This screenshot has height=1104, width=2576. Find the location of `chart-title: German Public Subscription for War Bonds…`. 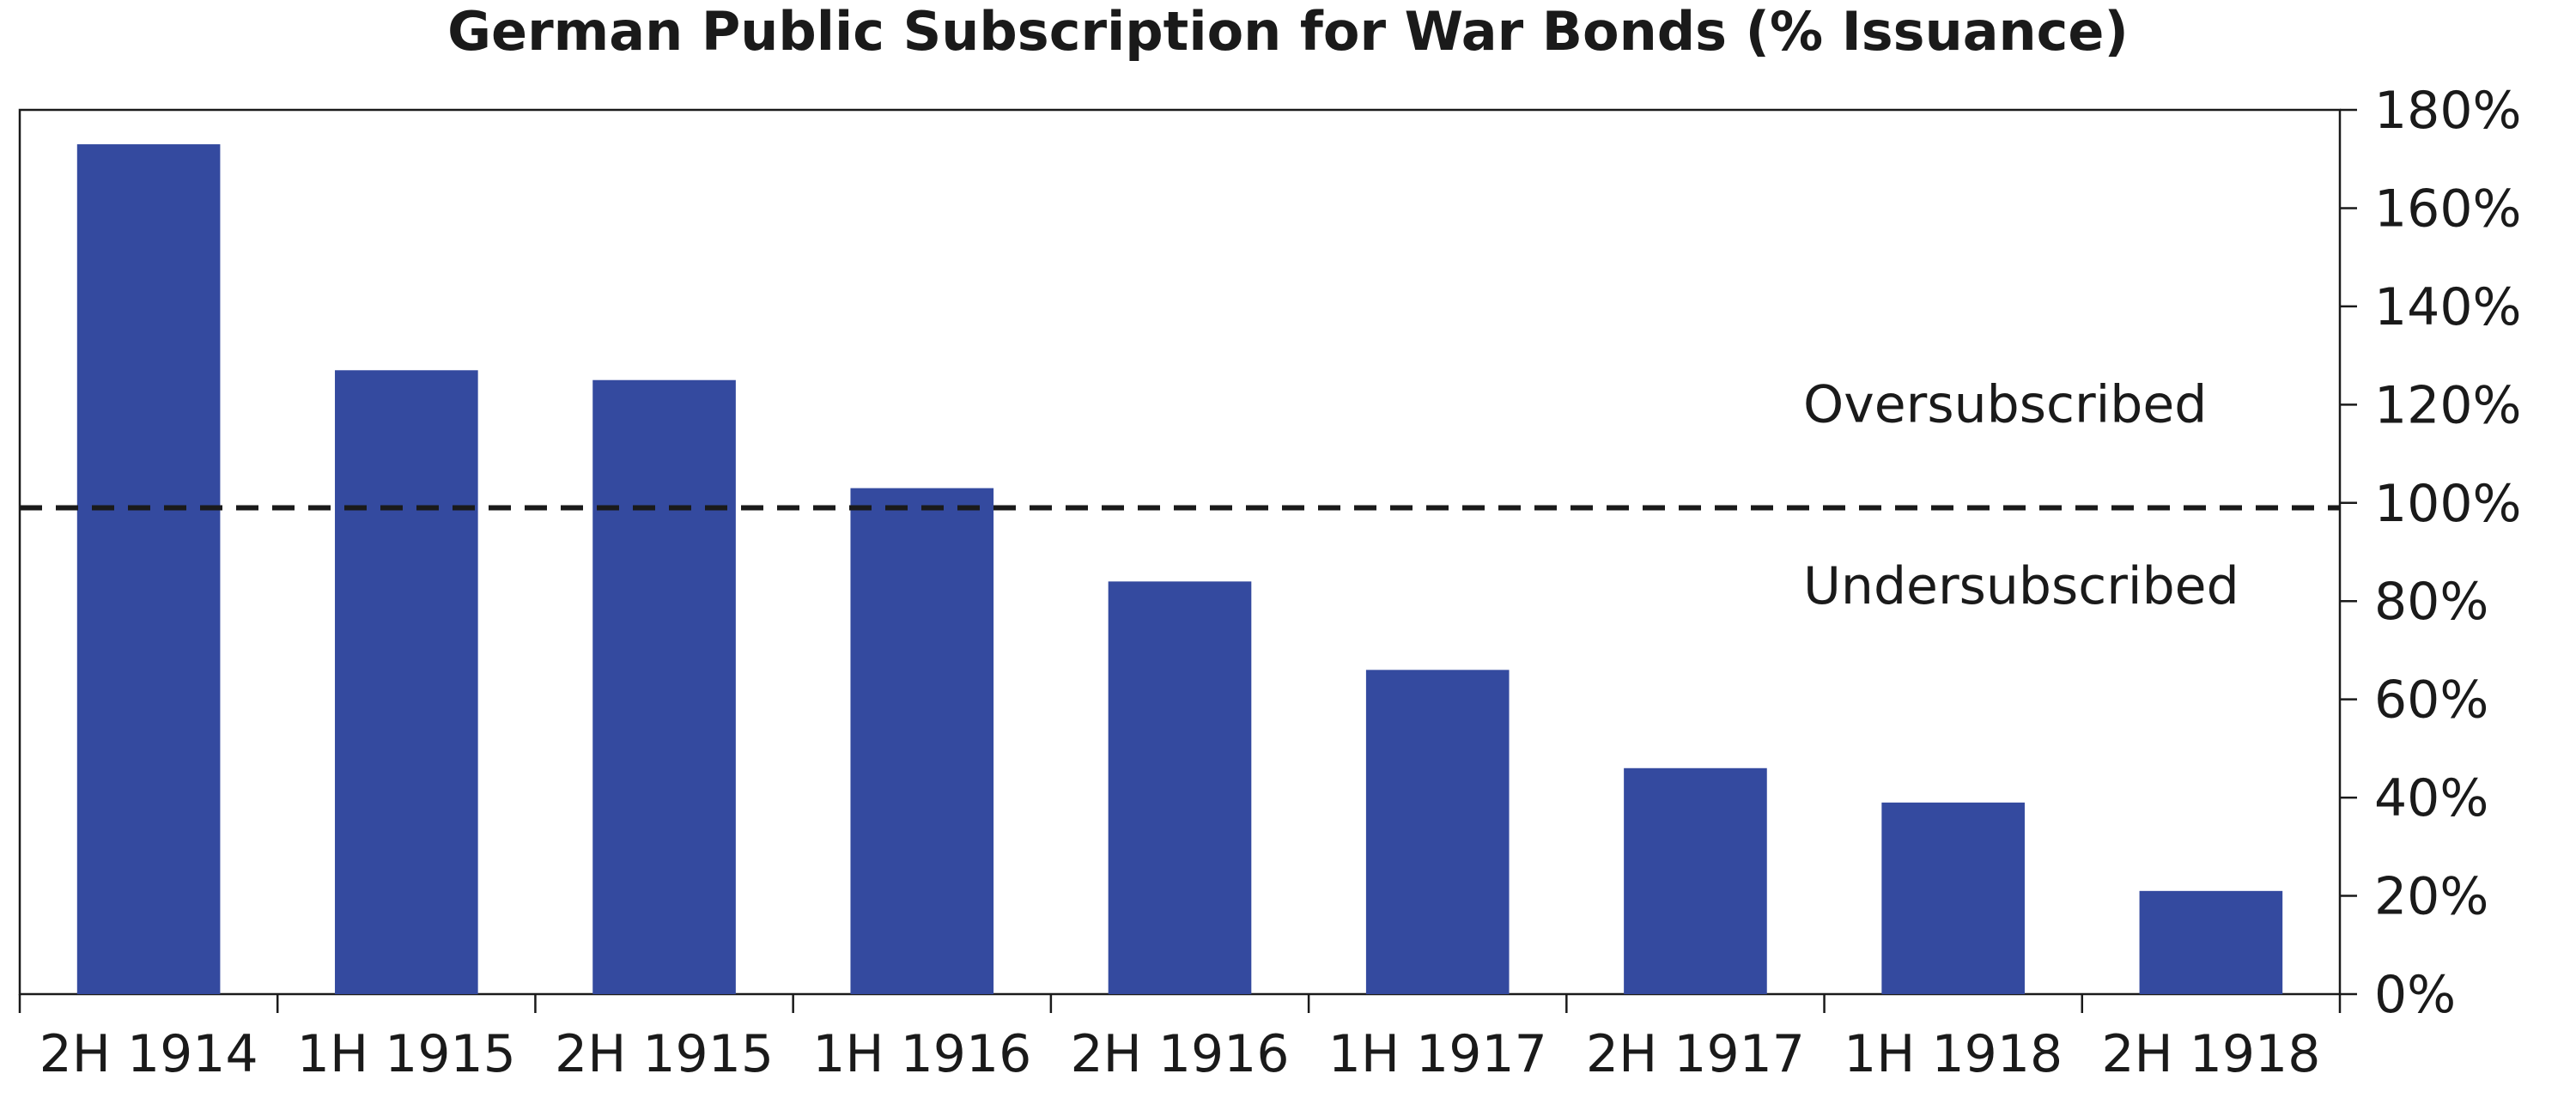

chart-title: German Public Subscription for War Bonds… is located at coordinates (1288, 31).